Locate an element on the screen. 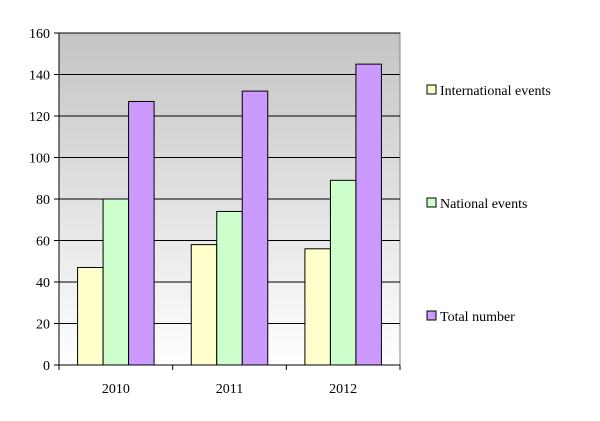 This screenshot has height=421, width=600. bar-national-events-2012 is located at coordinates (343, 272).